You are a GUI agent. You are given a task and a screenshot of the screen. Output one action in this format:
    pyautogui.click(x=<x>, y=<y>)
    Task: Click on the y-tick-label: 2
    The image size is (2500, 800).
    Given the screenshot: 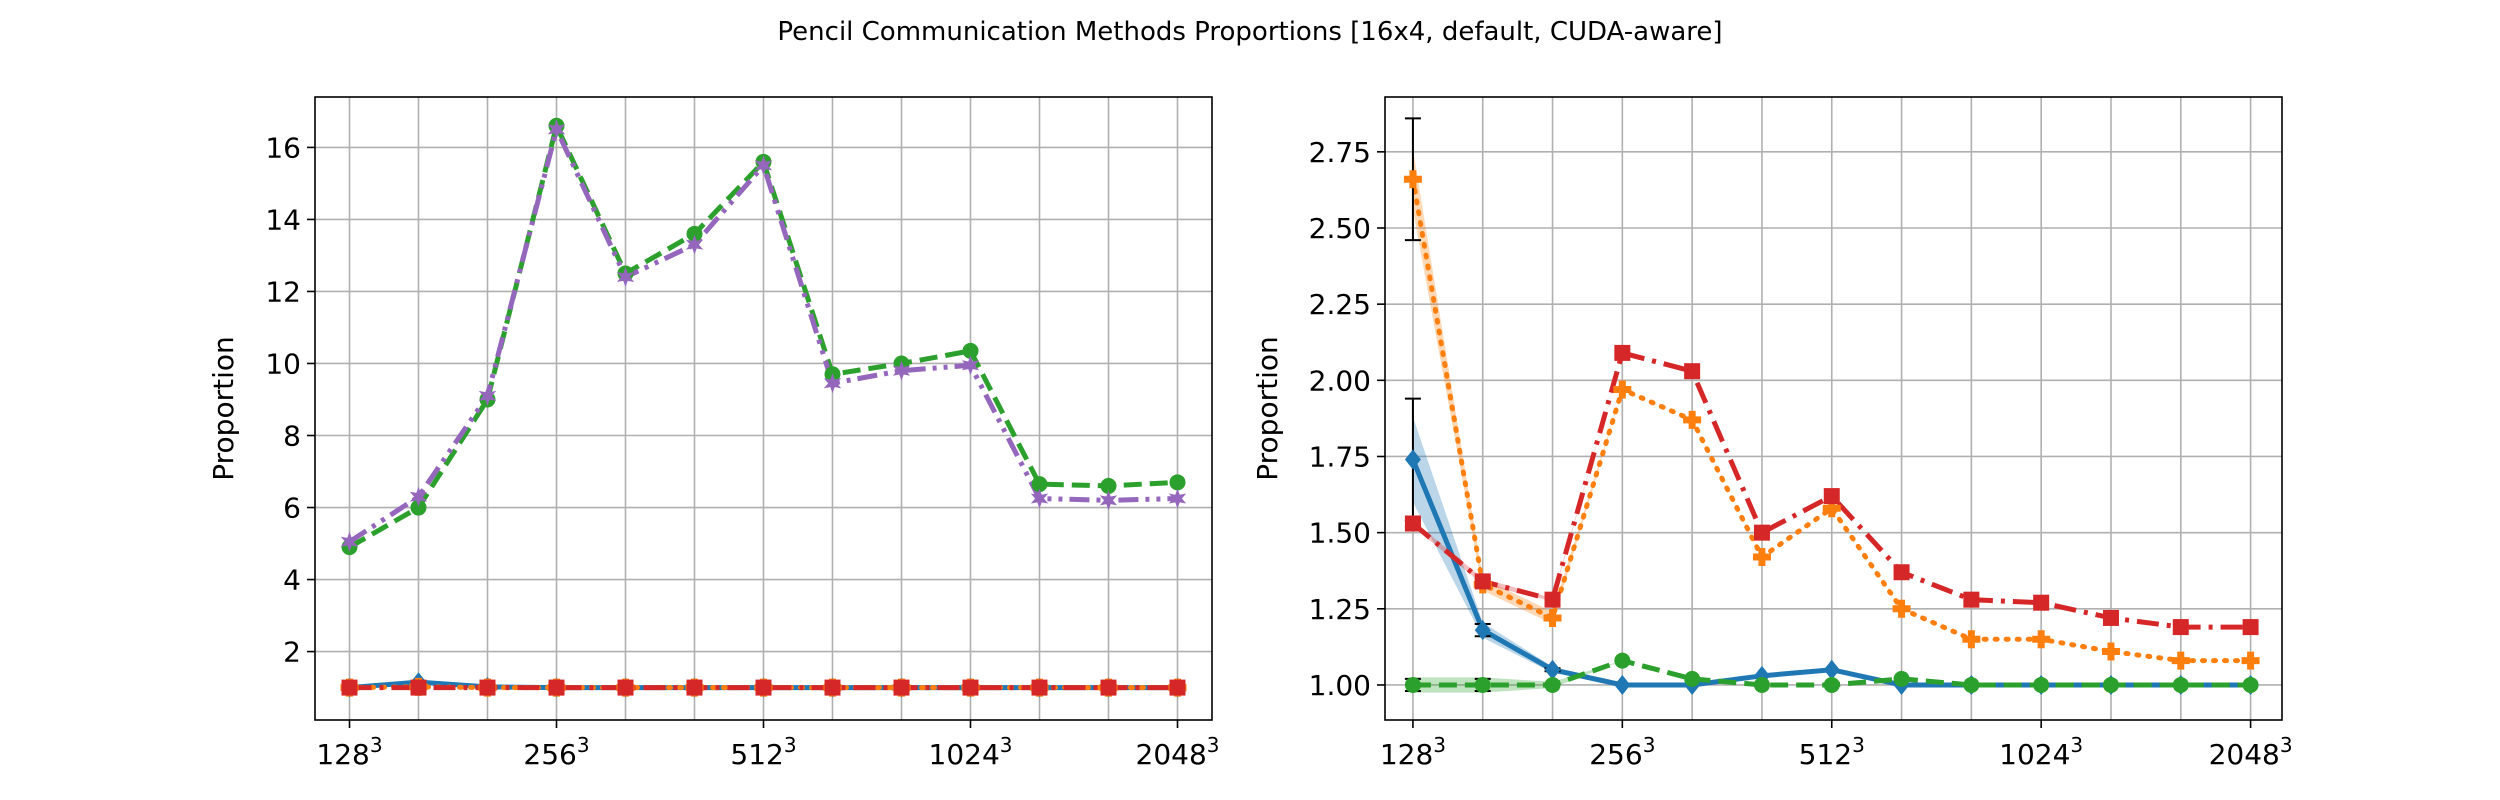 What is the action you would take?
    pyautogui.click(x=292, y=652)
    